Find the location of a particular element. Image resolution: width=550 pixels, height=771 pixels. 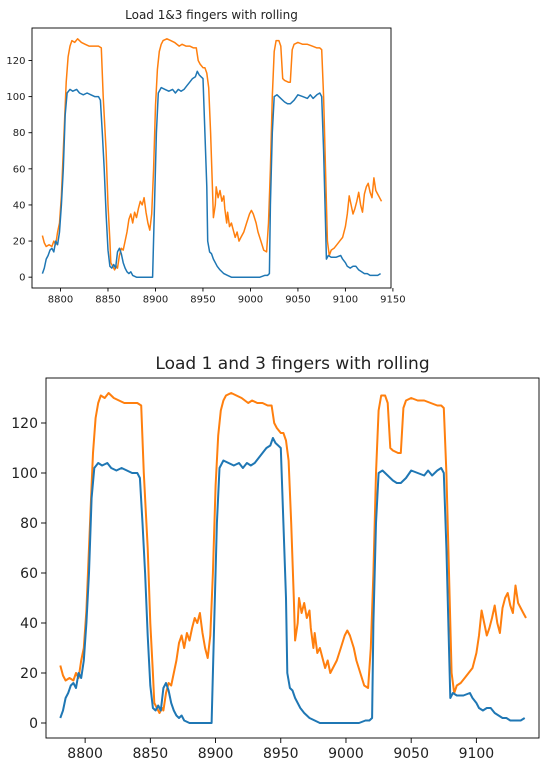

x-tick-label: 9150 is located at coordinates (392, 300).